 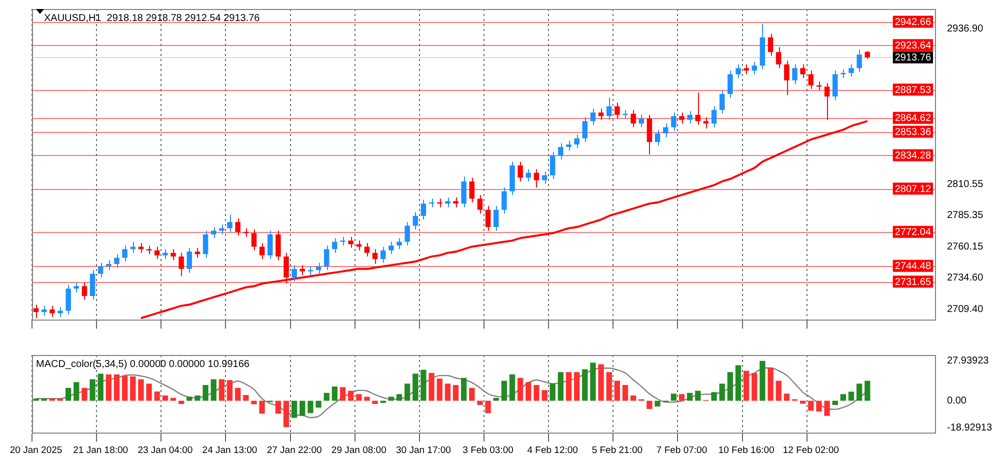 What do you see at coordinates (230, 450) in the screenshot?
I see `x-tick-label: 24 Jan 13:00` at bounding box center [230, 450].